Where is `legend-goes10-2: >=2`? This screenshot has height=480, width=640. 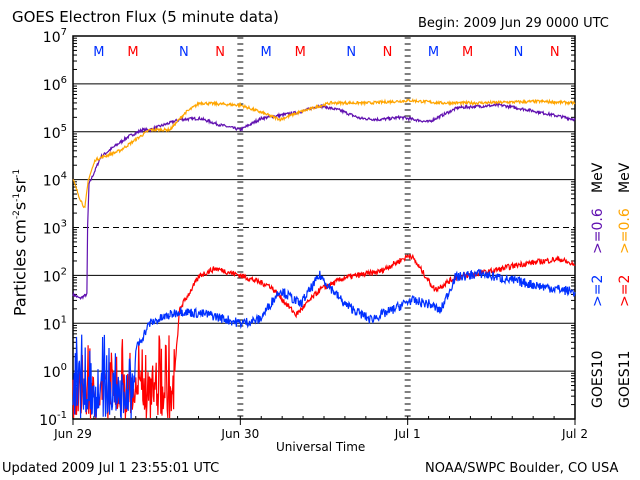 legend-goes10-2: >=2 is located at coordinates (598, 290).